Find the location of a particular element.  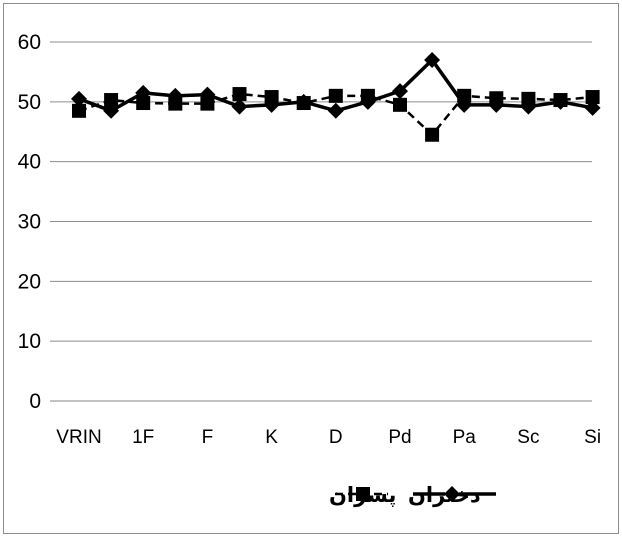

y-tick-label: 40 is located at coordinates (29, 162).